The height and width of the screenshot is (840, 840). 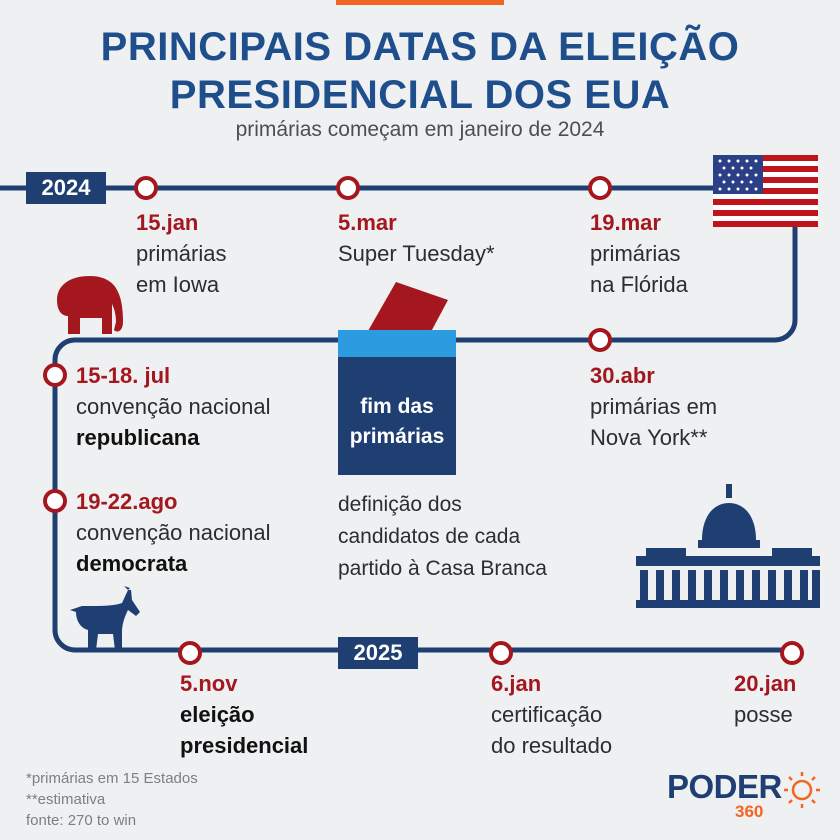 What do you see at coordinates (639, 284) in the screenshot?
I see `event-text: na Flórida` at bounding box center [639, 284].